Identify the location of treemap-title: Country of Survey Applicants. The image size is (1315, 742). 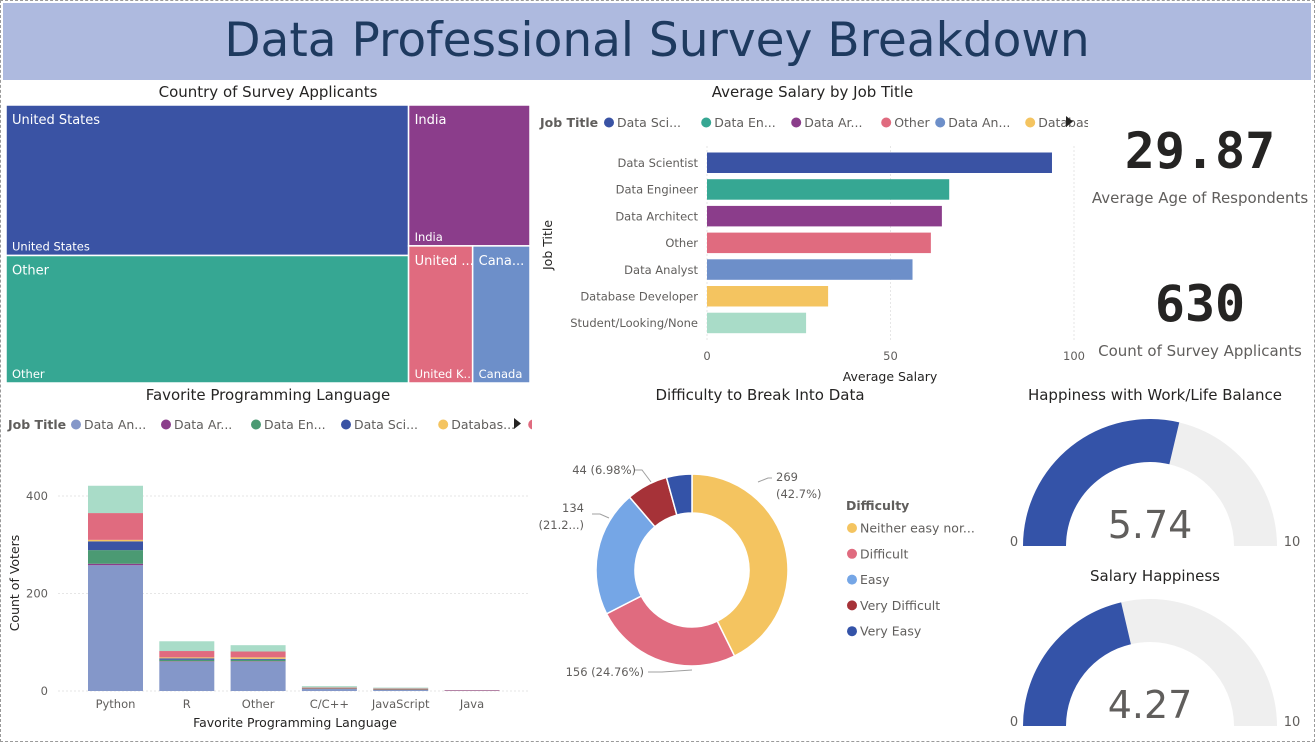
(268, 92).